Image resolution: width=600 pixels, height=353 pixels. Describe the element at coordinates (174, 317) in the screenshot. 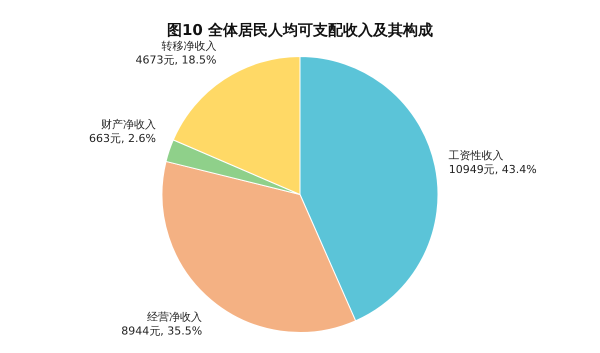

I see `slice-label: 经营净收入` at that location.